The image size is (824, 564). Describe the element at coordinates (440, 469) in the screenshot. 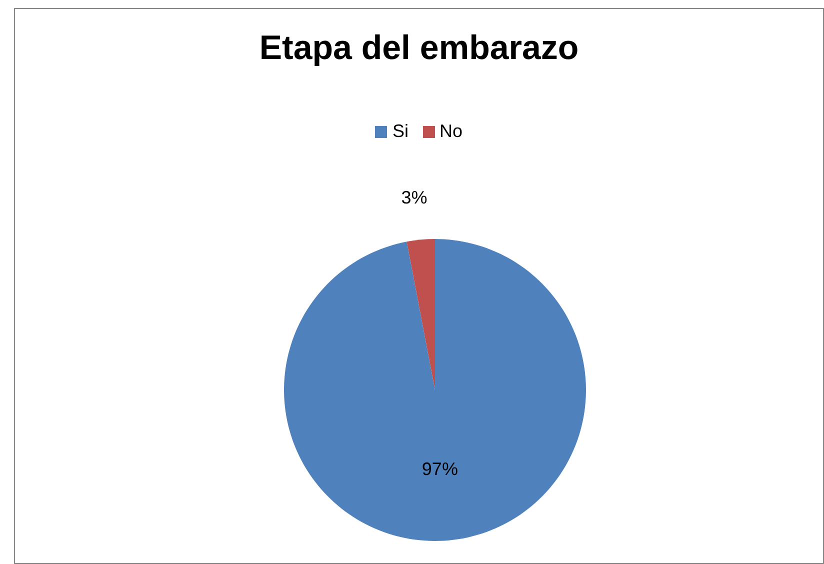

I see `data-label: 97%` at that location.